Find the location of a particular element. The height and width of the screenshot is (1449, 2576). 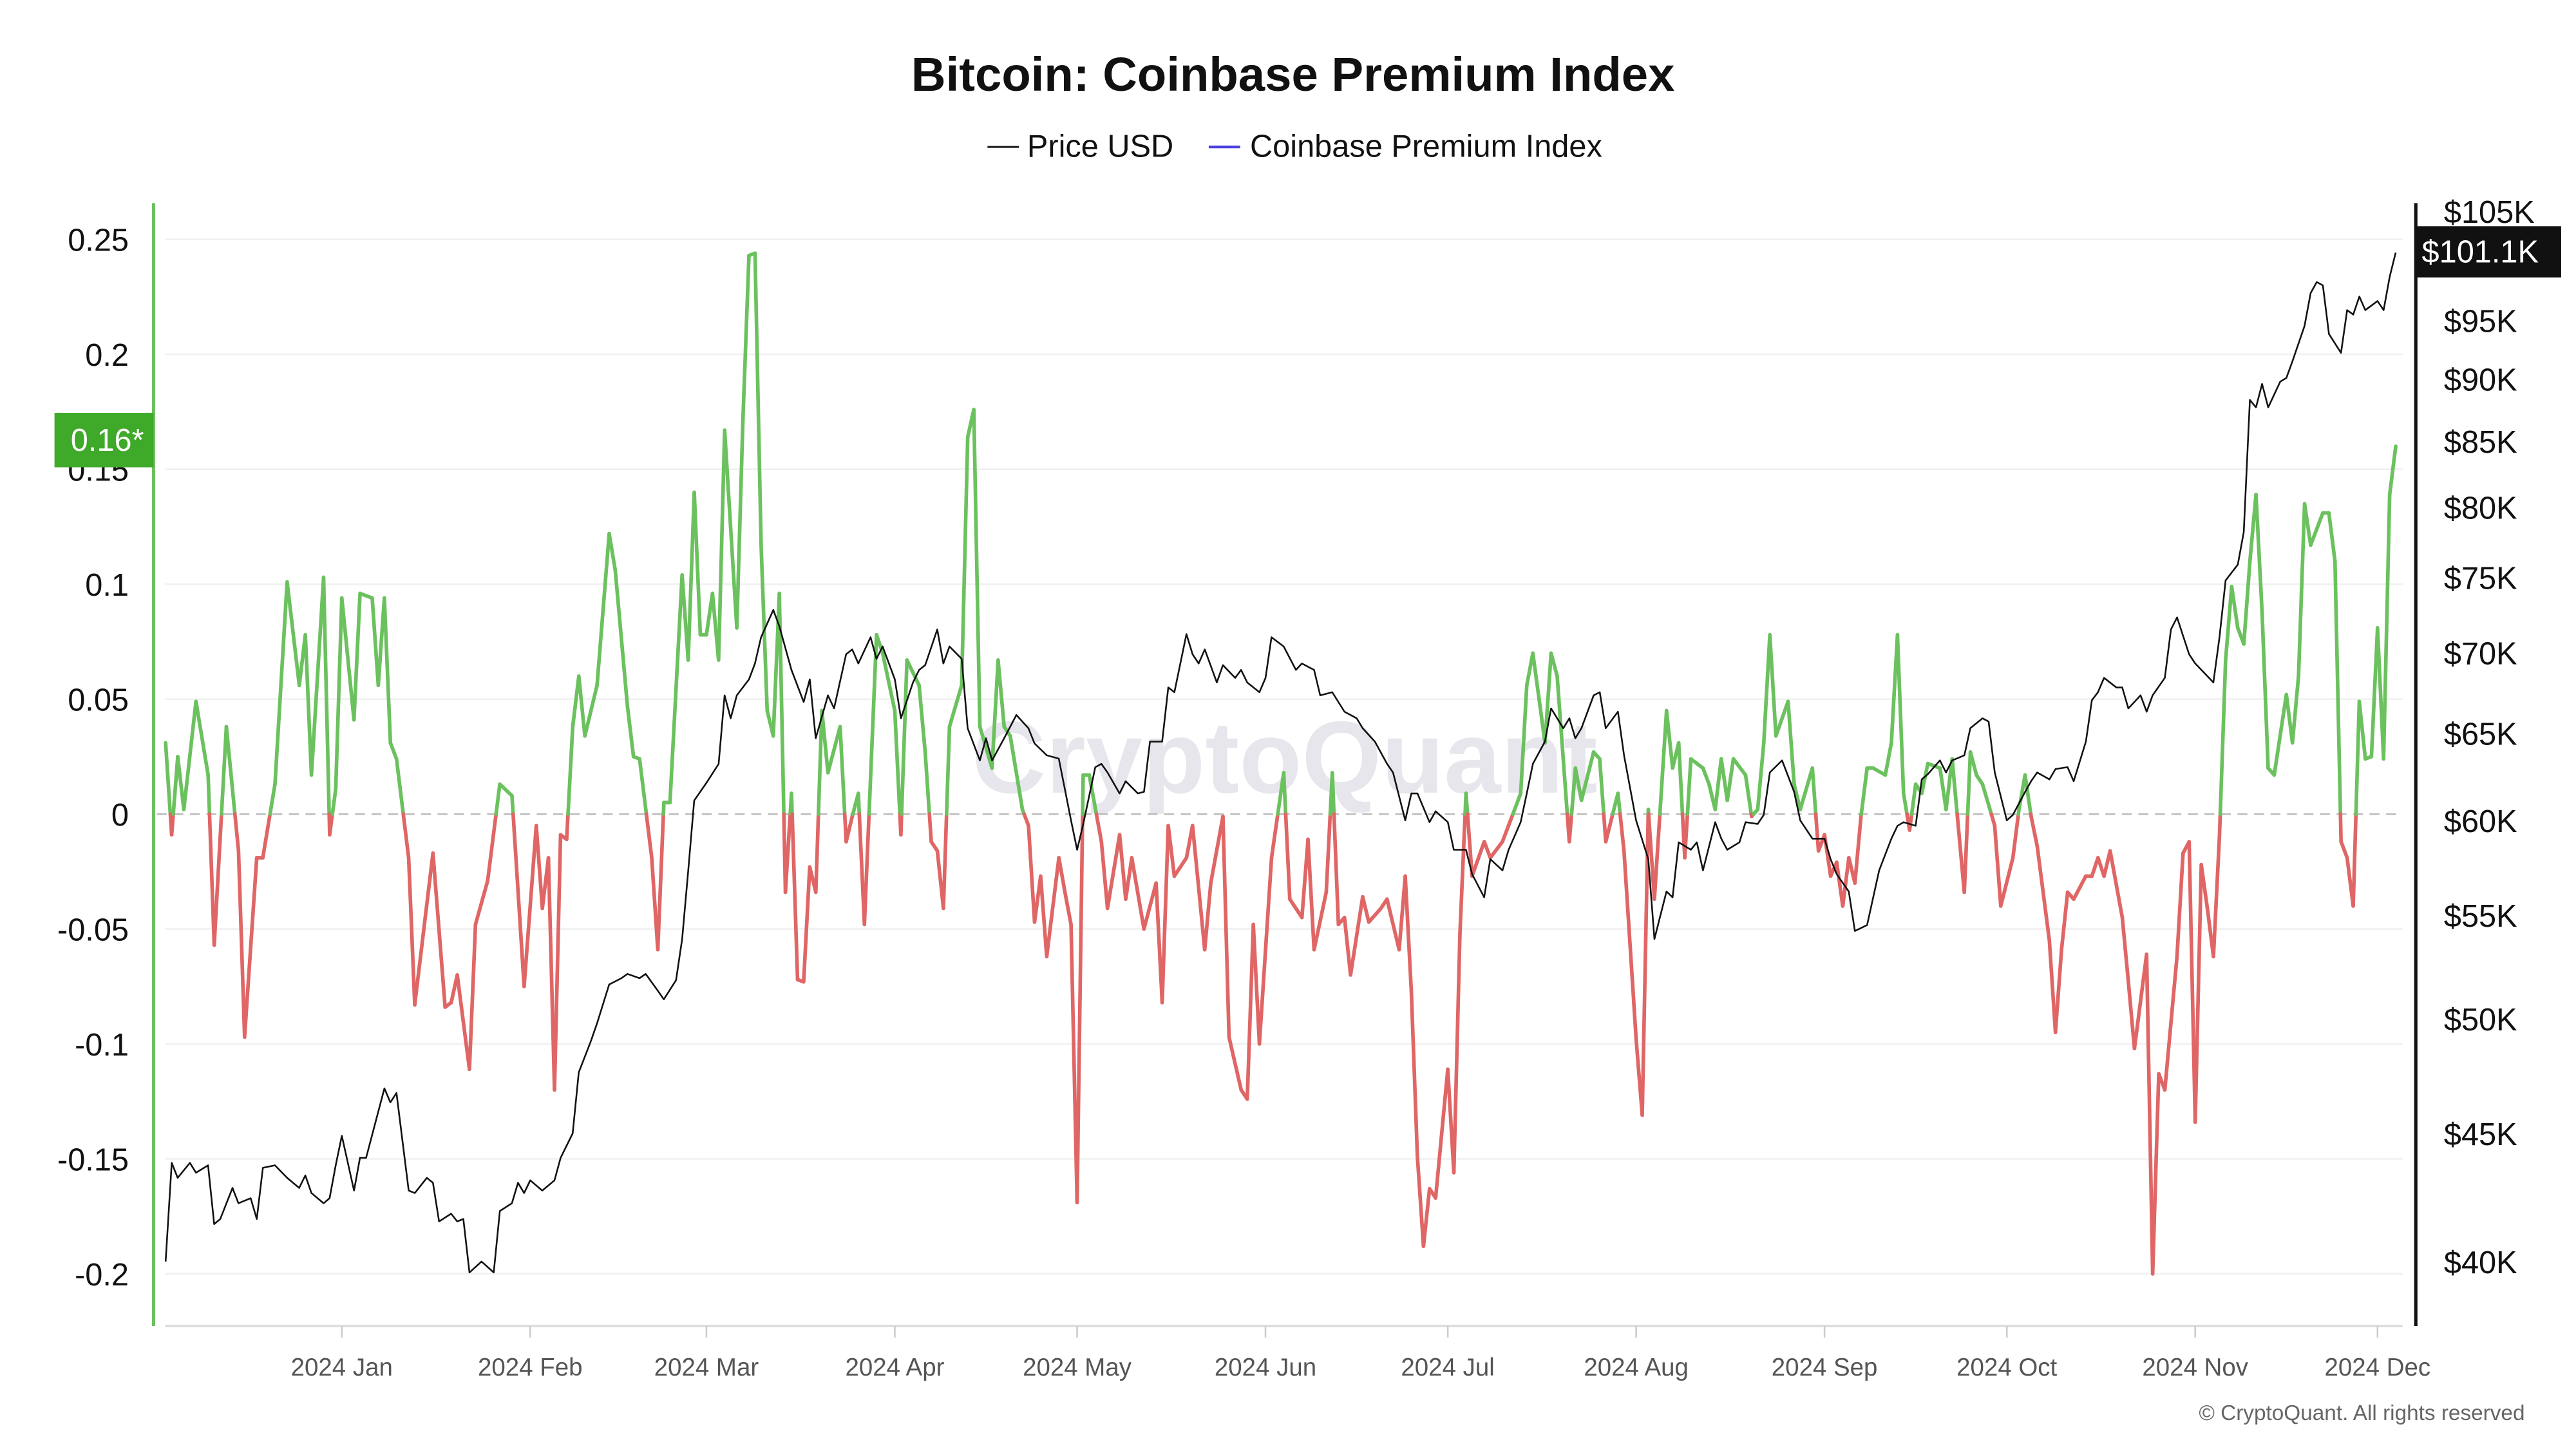

y-right-tick-label: $40K is located at coordinates (2481, 1262).